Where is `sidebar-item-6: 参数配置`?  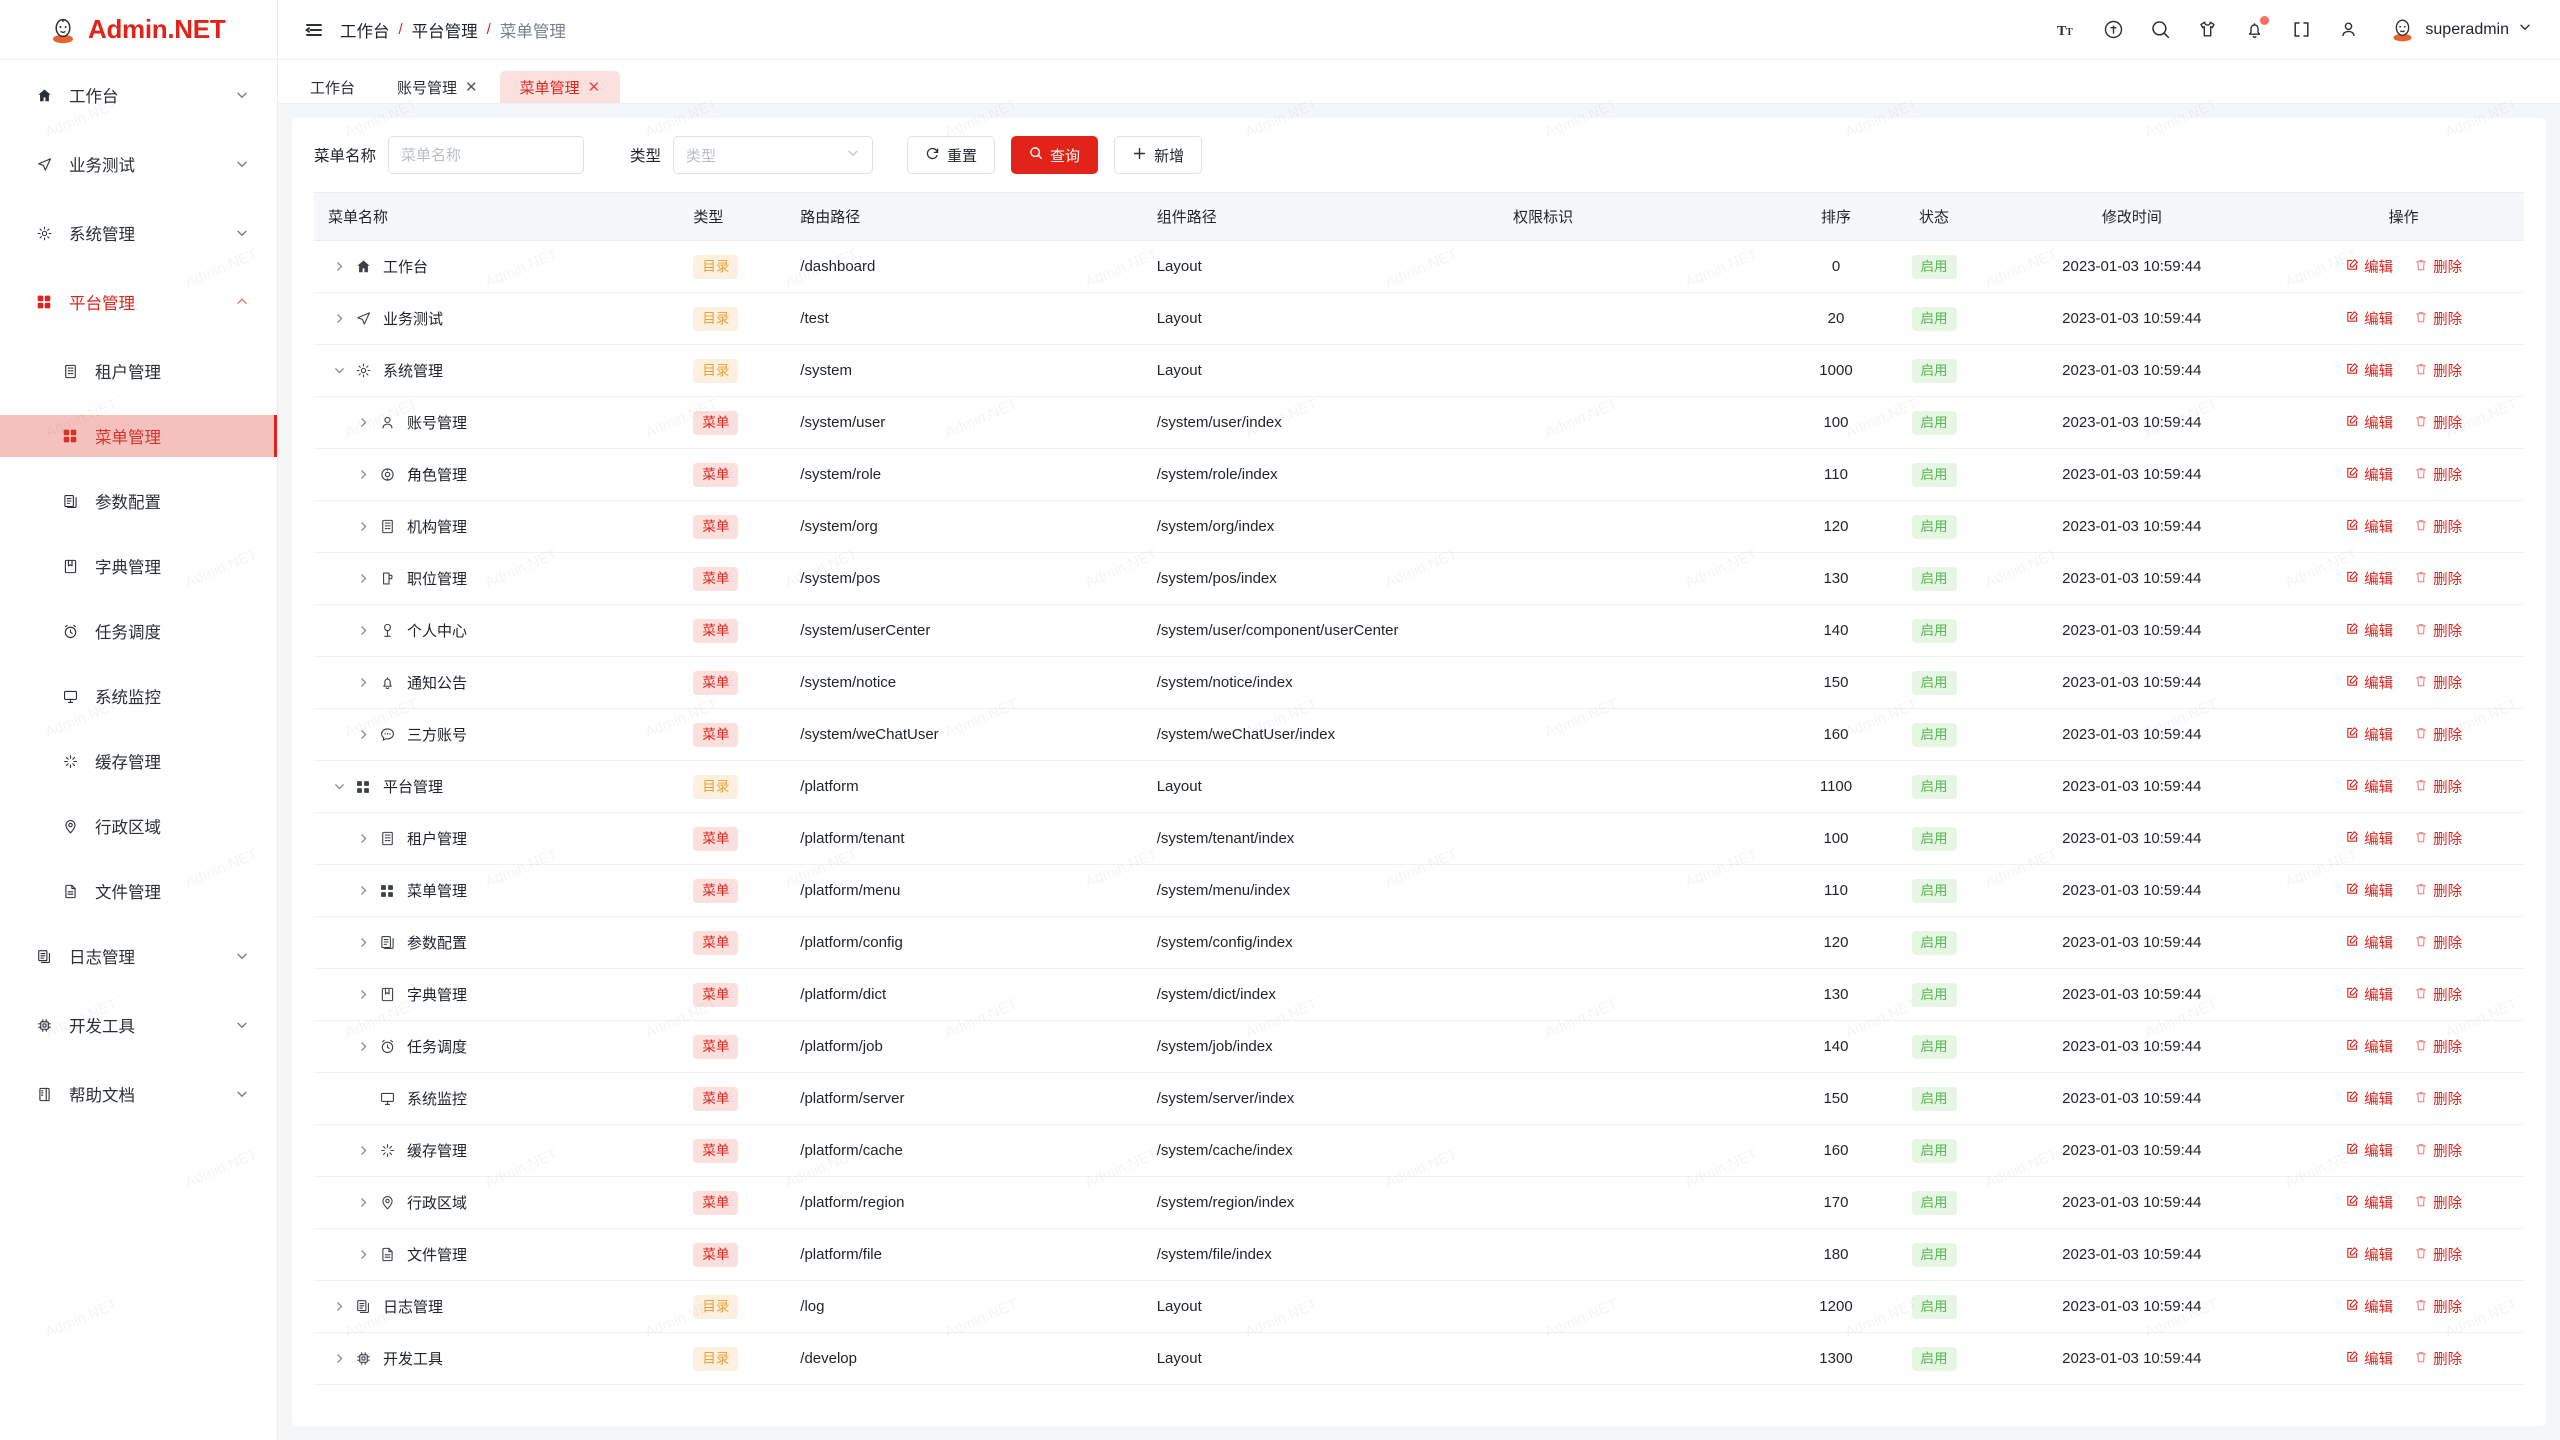 sidebar-item-6: 参数配置 is located at coordinates (138, 501).